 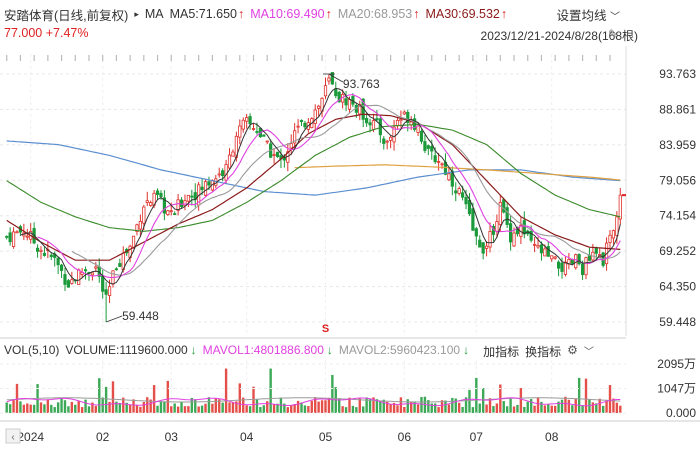 What do you see at coordinates (543, 352) in the screenshot?
I see `switch-indicator-button: 换指标` at bounding box center [543, 352].